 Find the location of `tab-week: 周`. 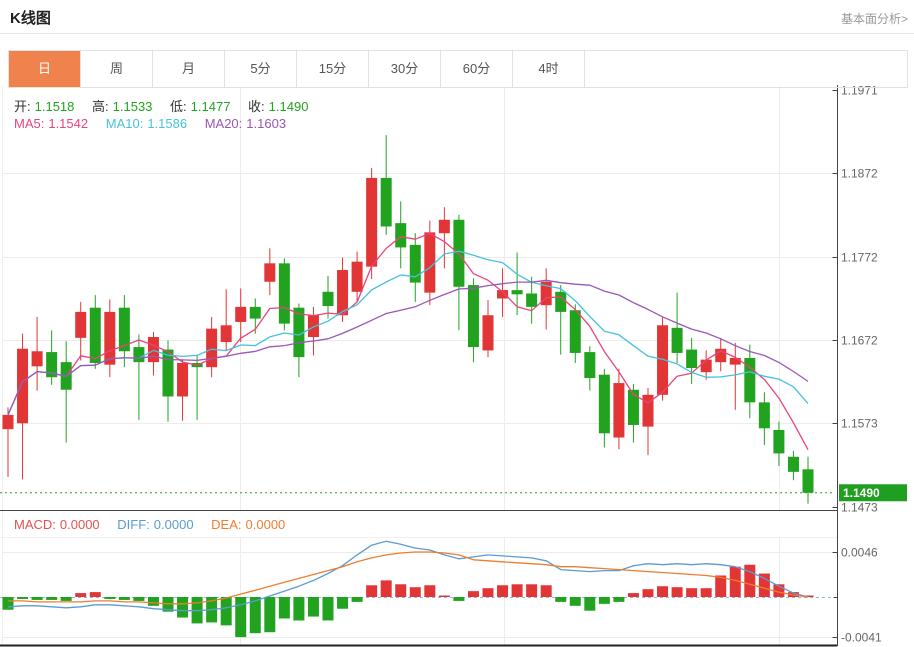

tab-week: 周 is located at coordinates (117, 69).